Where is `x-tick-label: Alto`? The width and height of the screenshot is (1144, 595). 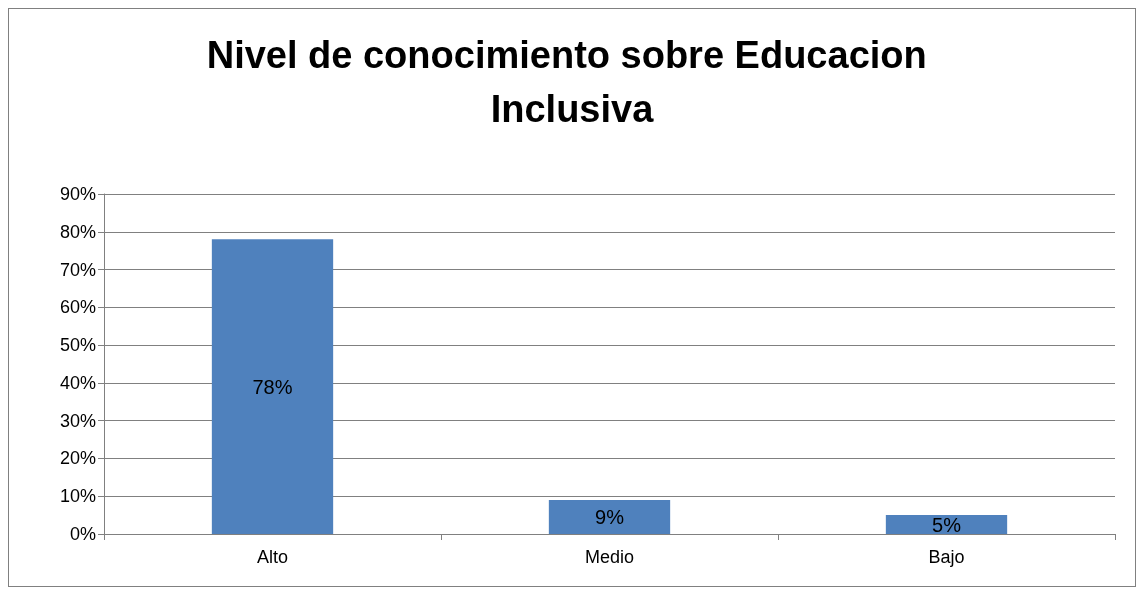
x-tick-label: Alto is located at coordinates (272, 557).